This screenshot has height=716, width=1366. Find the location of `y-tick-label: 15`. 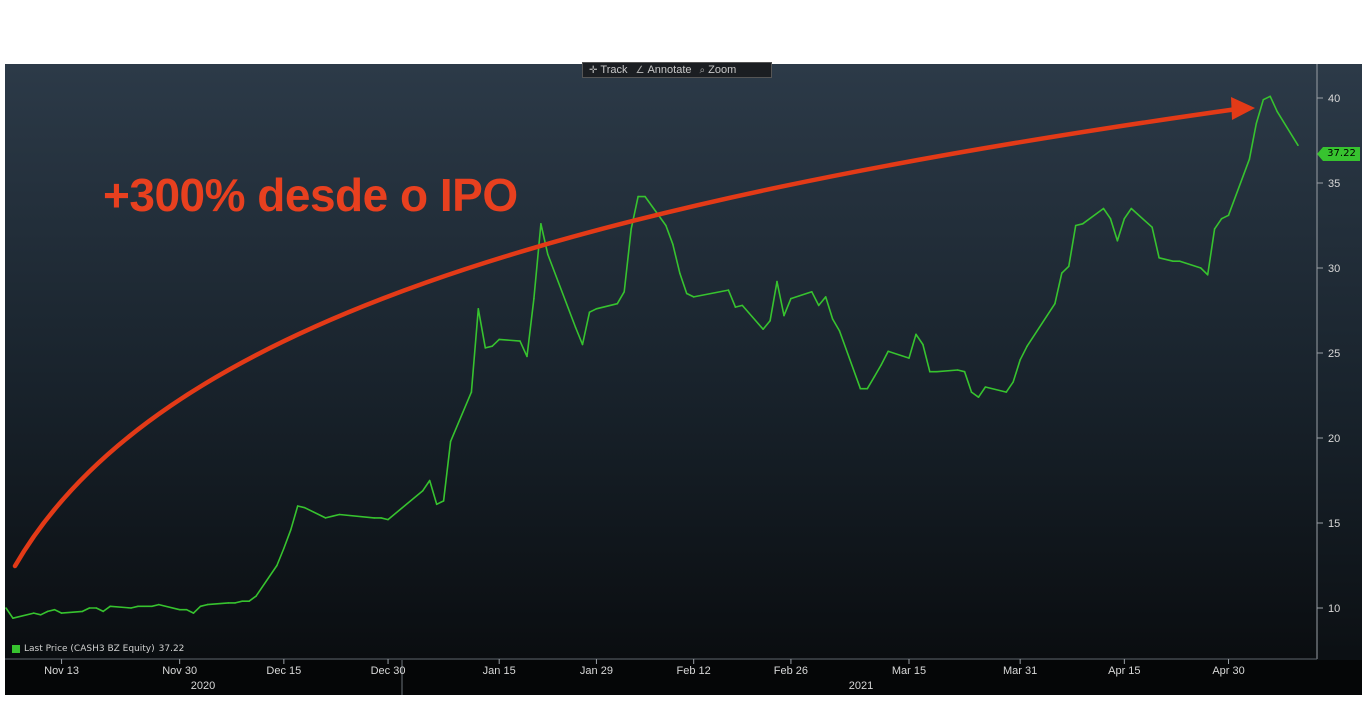

y-tick-label: 15 is located at coordinates (1334, 524).